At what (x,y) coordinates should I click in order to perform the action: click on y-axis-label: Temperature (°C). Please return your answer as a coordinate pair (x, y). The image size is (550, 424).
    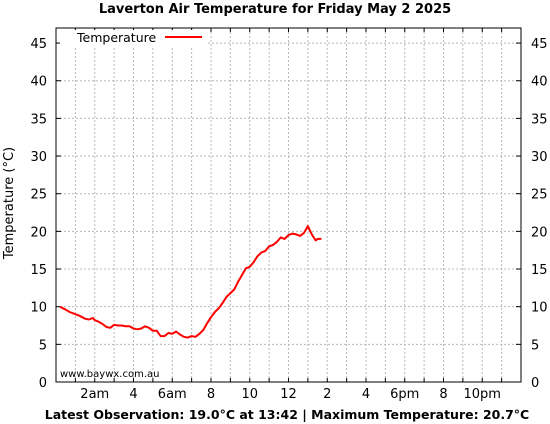
    Looking at the image, I should click on (9, 203).